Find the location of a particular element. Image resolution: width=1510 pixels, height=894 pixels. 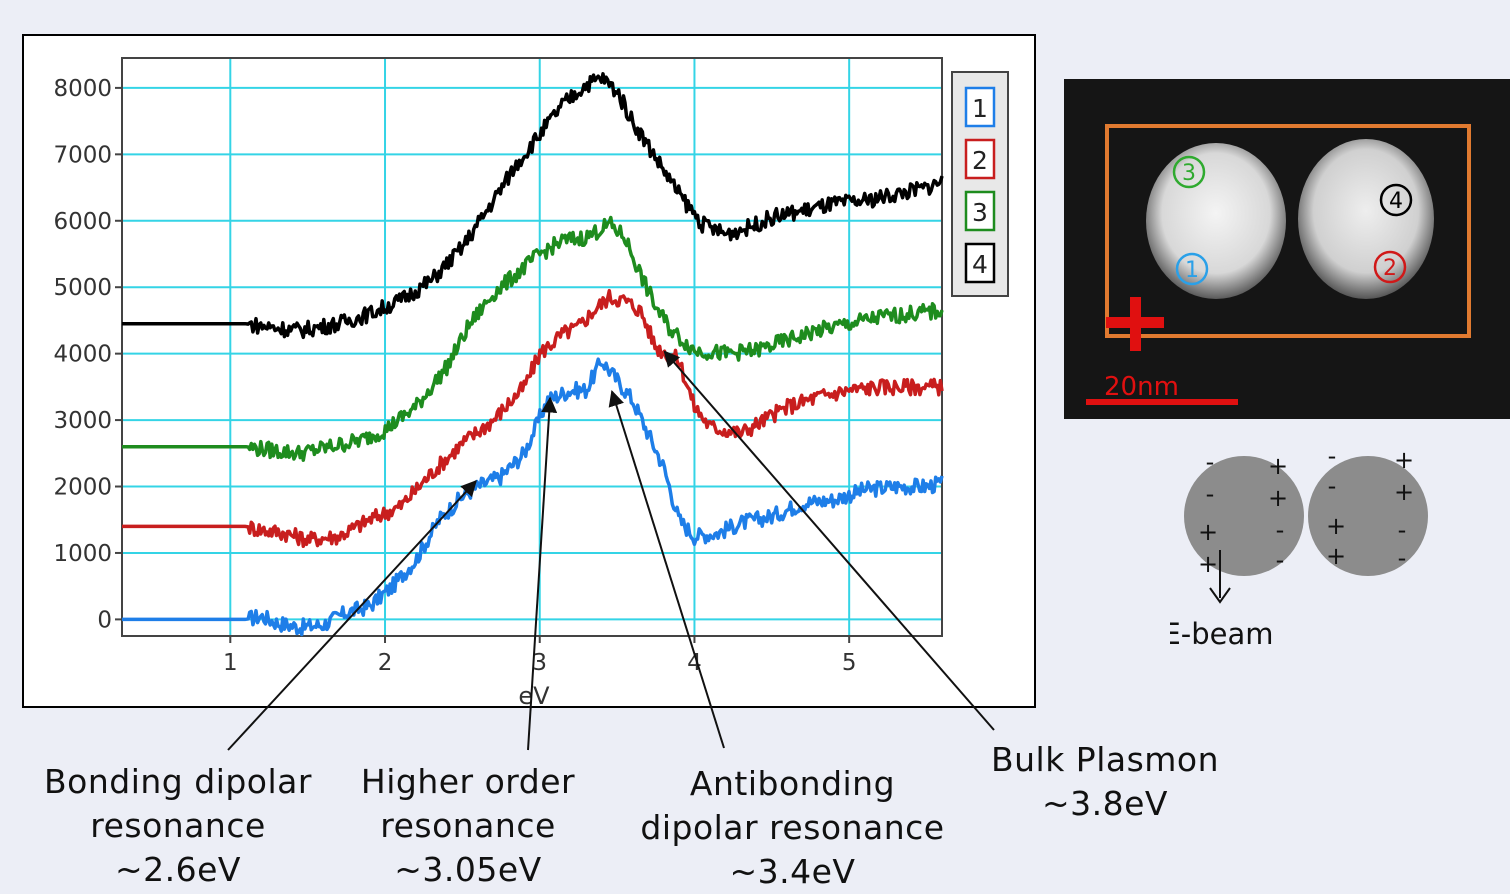

stem-image-canvas: 3 4 1 2 20nm is located at coordinates (1278, 264).